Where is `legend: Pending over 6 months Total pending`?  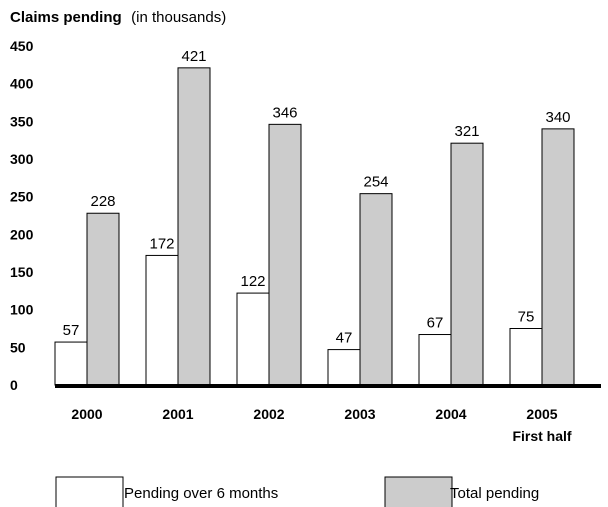 legend: Pending over 6 months Total pending is located at coordinates (297, 491).